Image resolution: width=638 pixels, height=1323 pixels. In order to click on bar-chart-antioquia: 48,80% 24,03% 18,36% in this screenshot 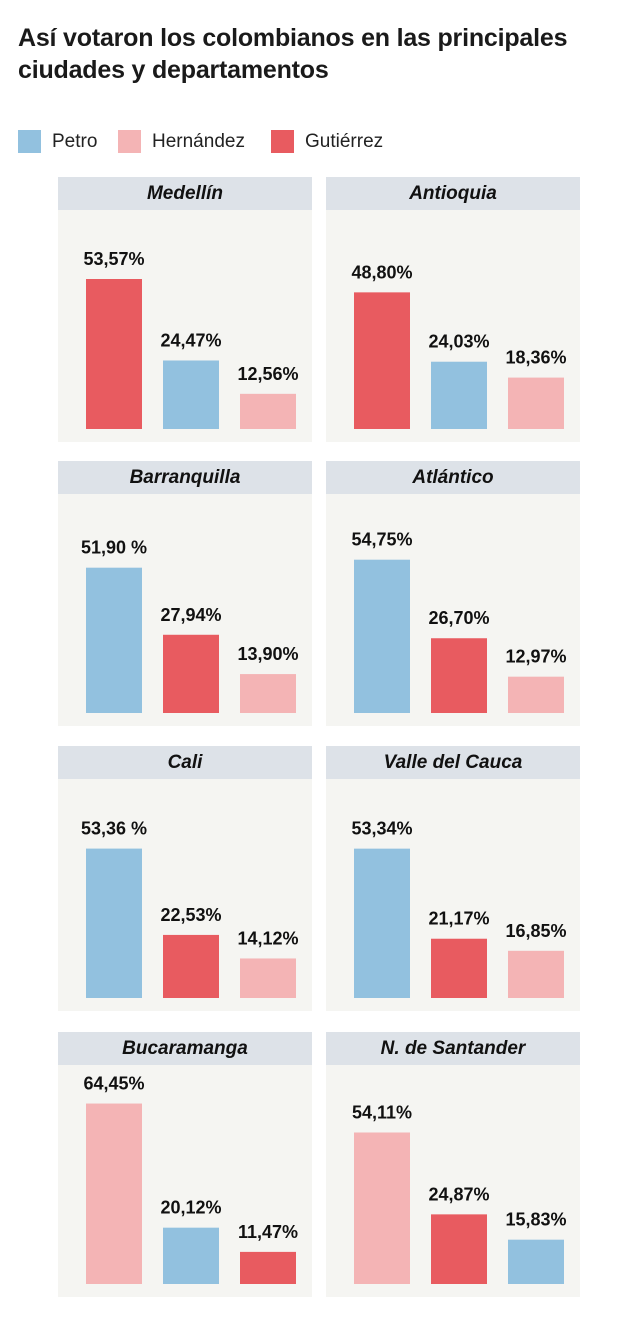, I will do `click(459, 345)`.